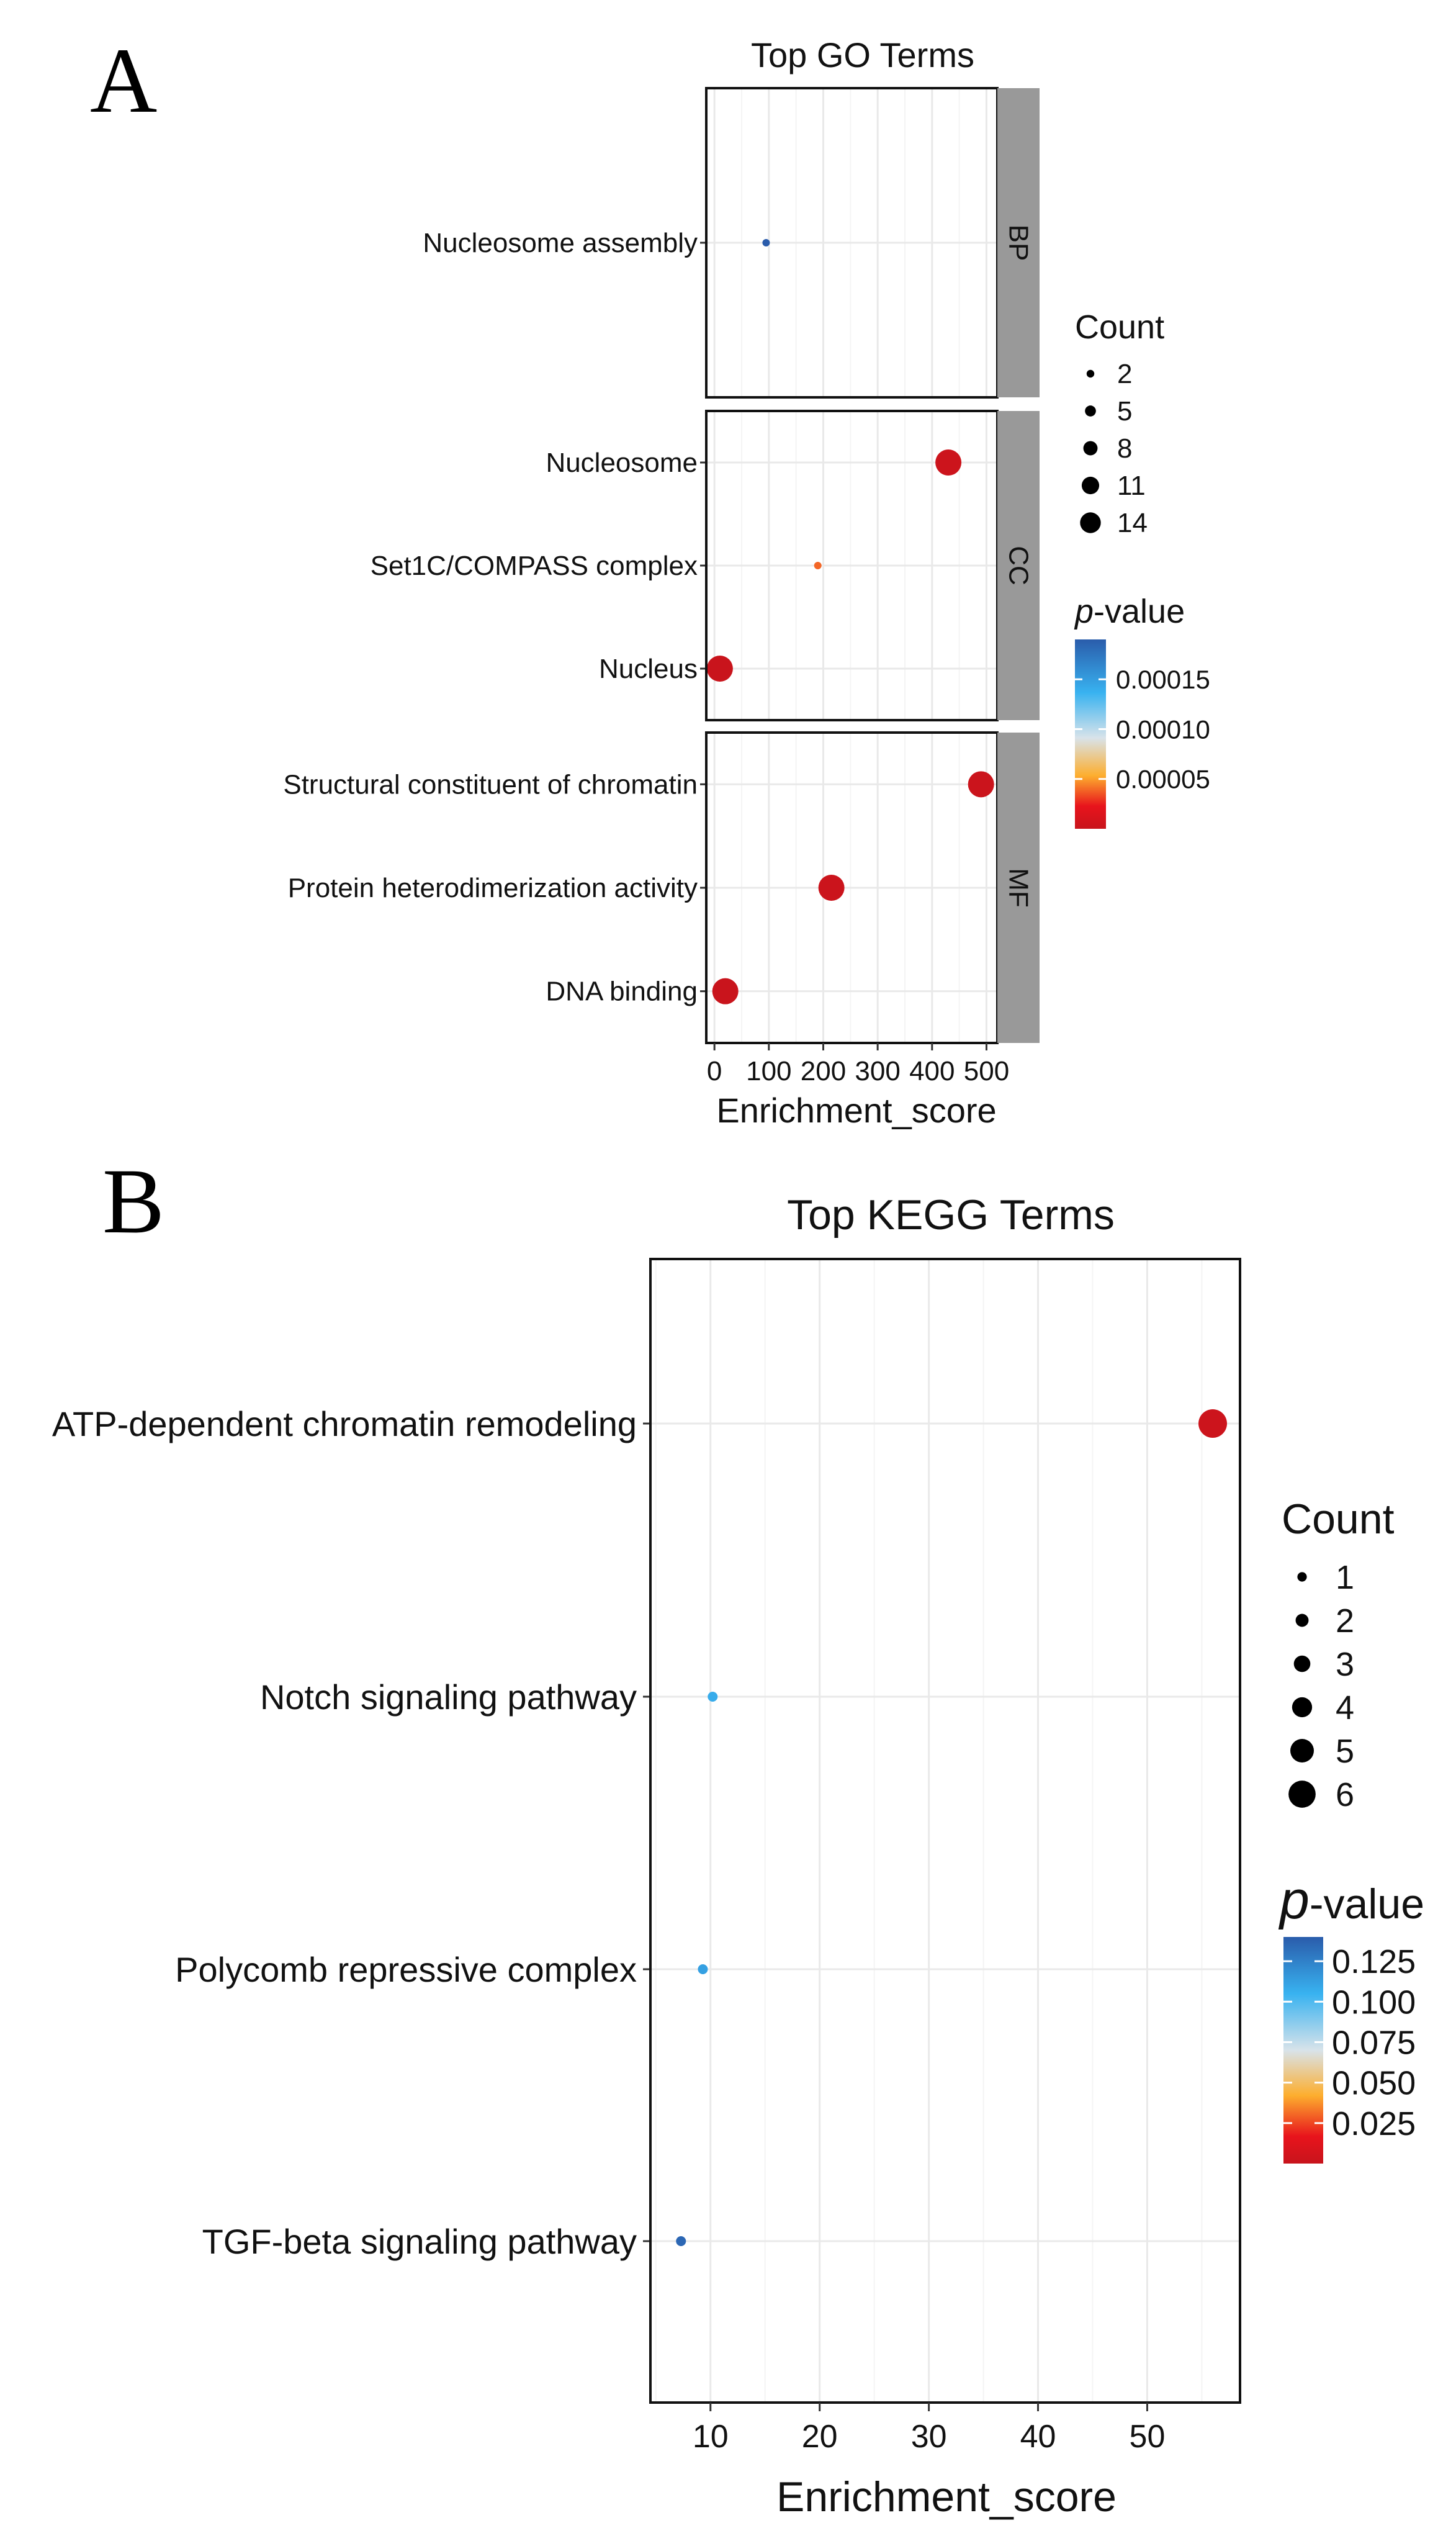  What do you see at coordinates (123, 80) in the screenshot?
I see `panel-letter-a: A` at bounding box center [123, 80].